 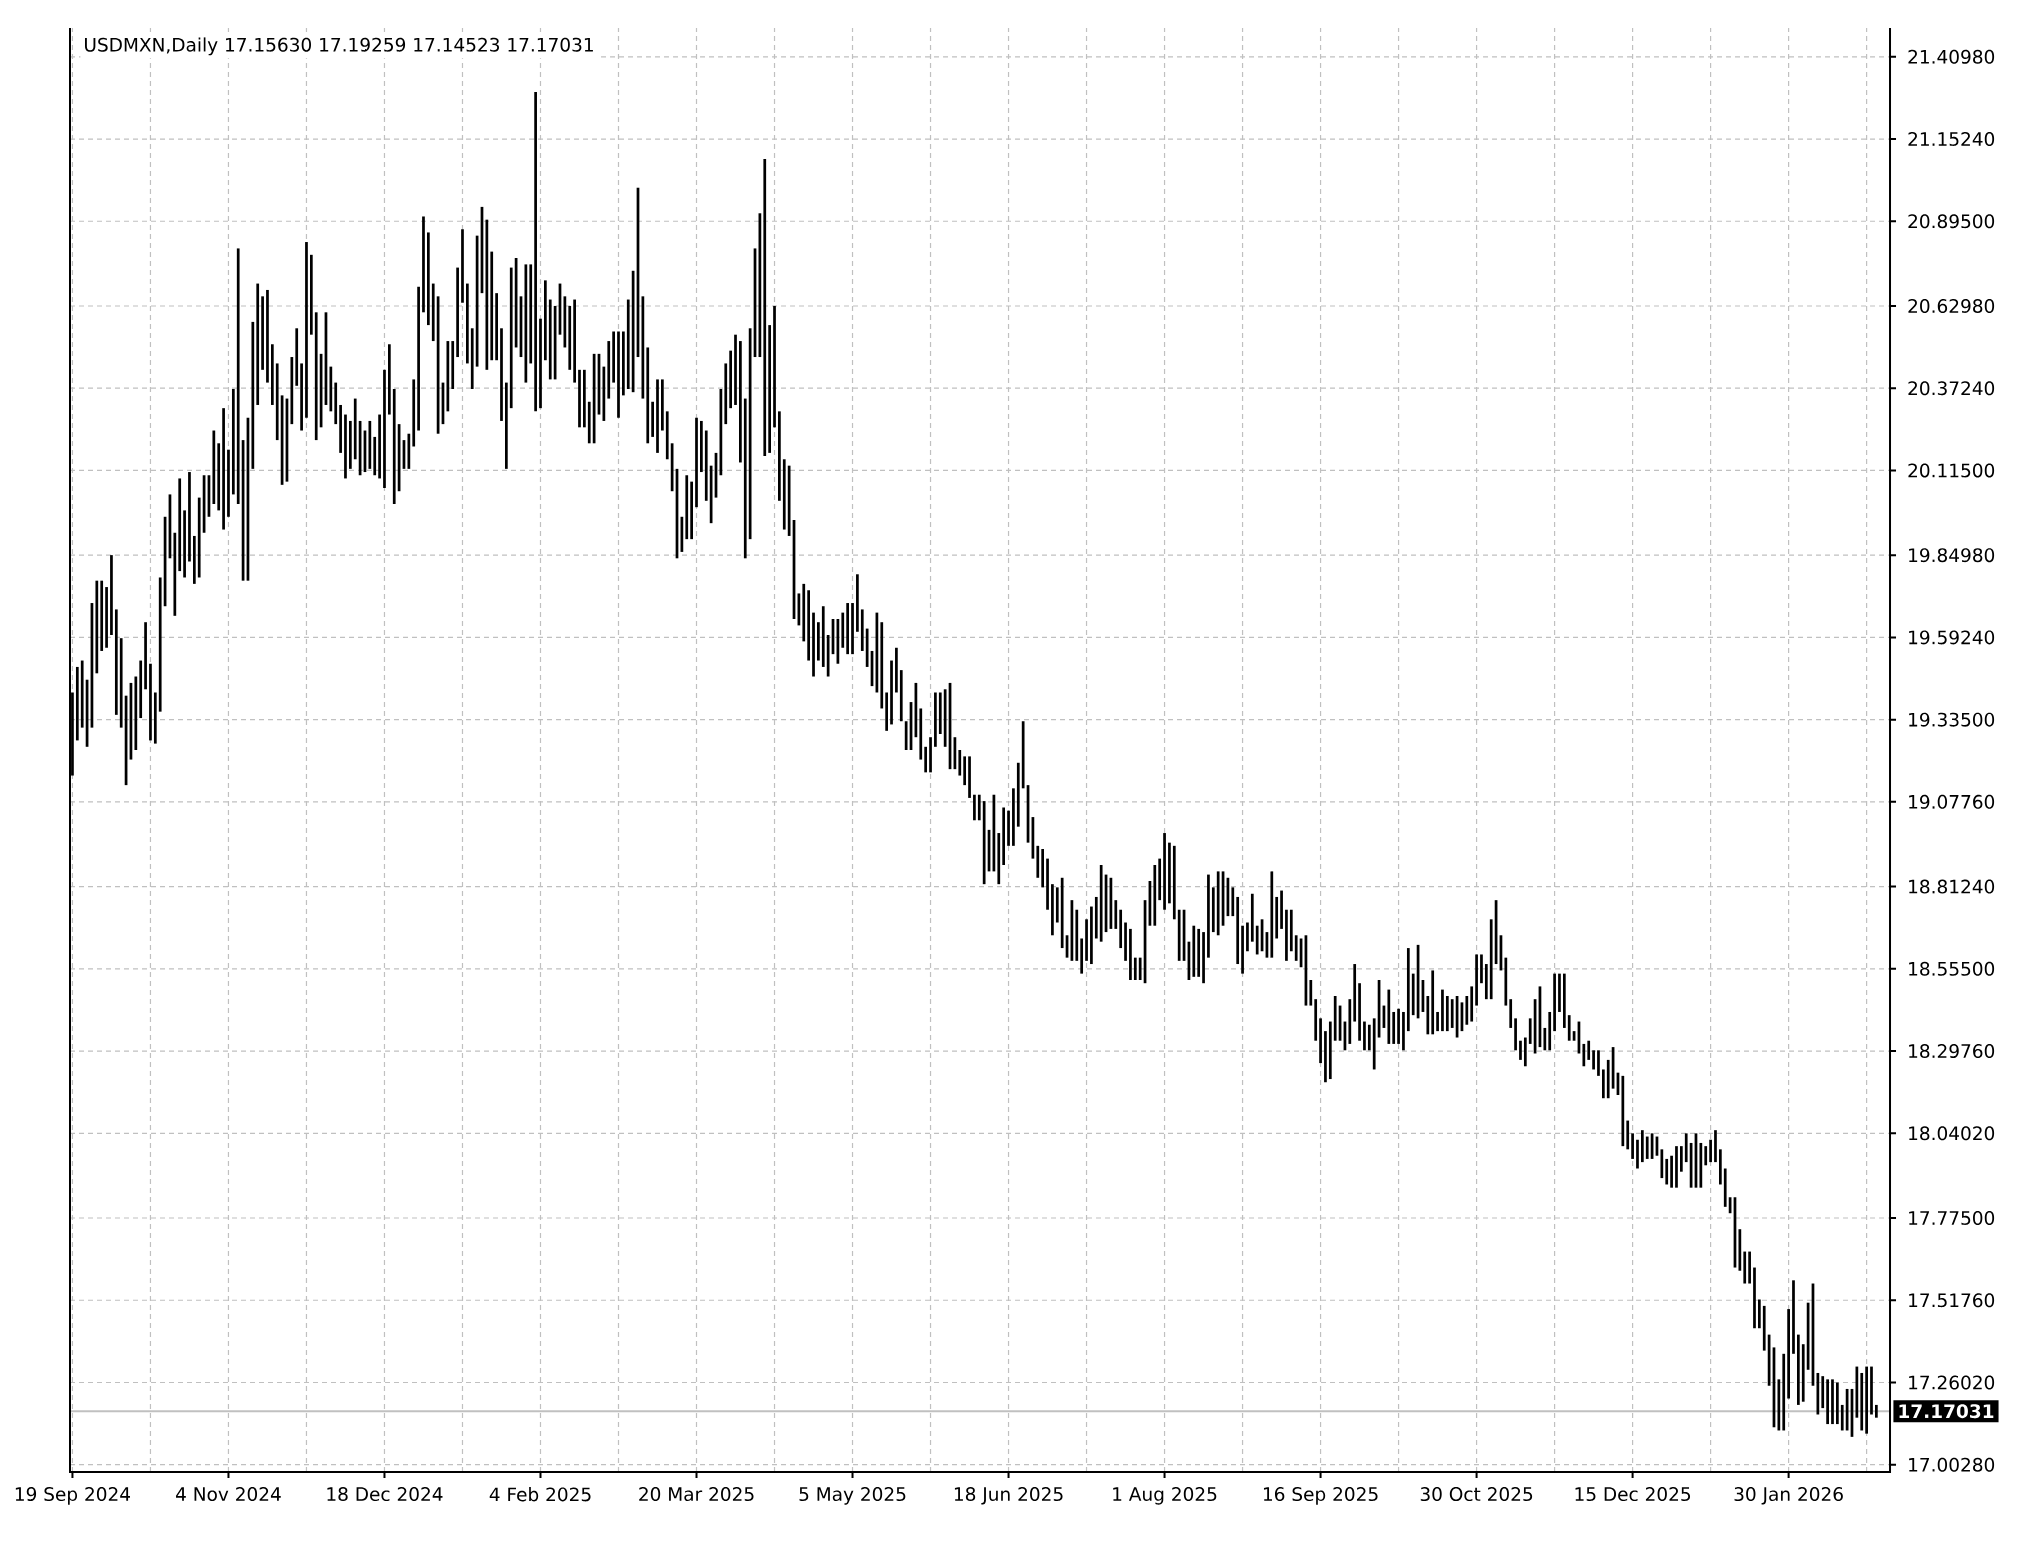 I want to click on chart-title: USDMXN,Daily 17.15630 17.19259 17.14523 17.17031, so click(x=339, y=46).